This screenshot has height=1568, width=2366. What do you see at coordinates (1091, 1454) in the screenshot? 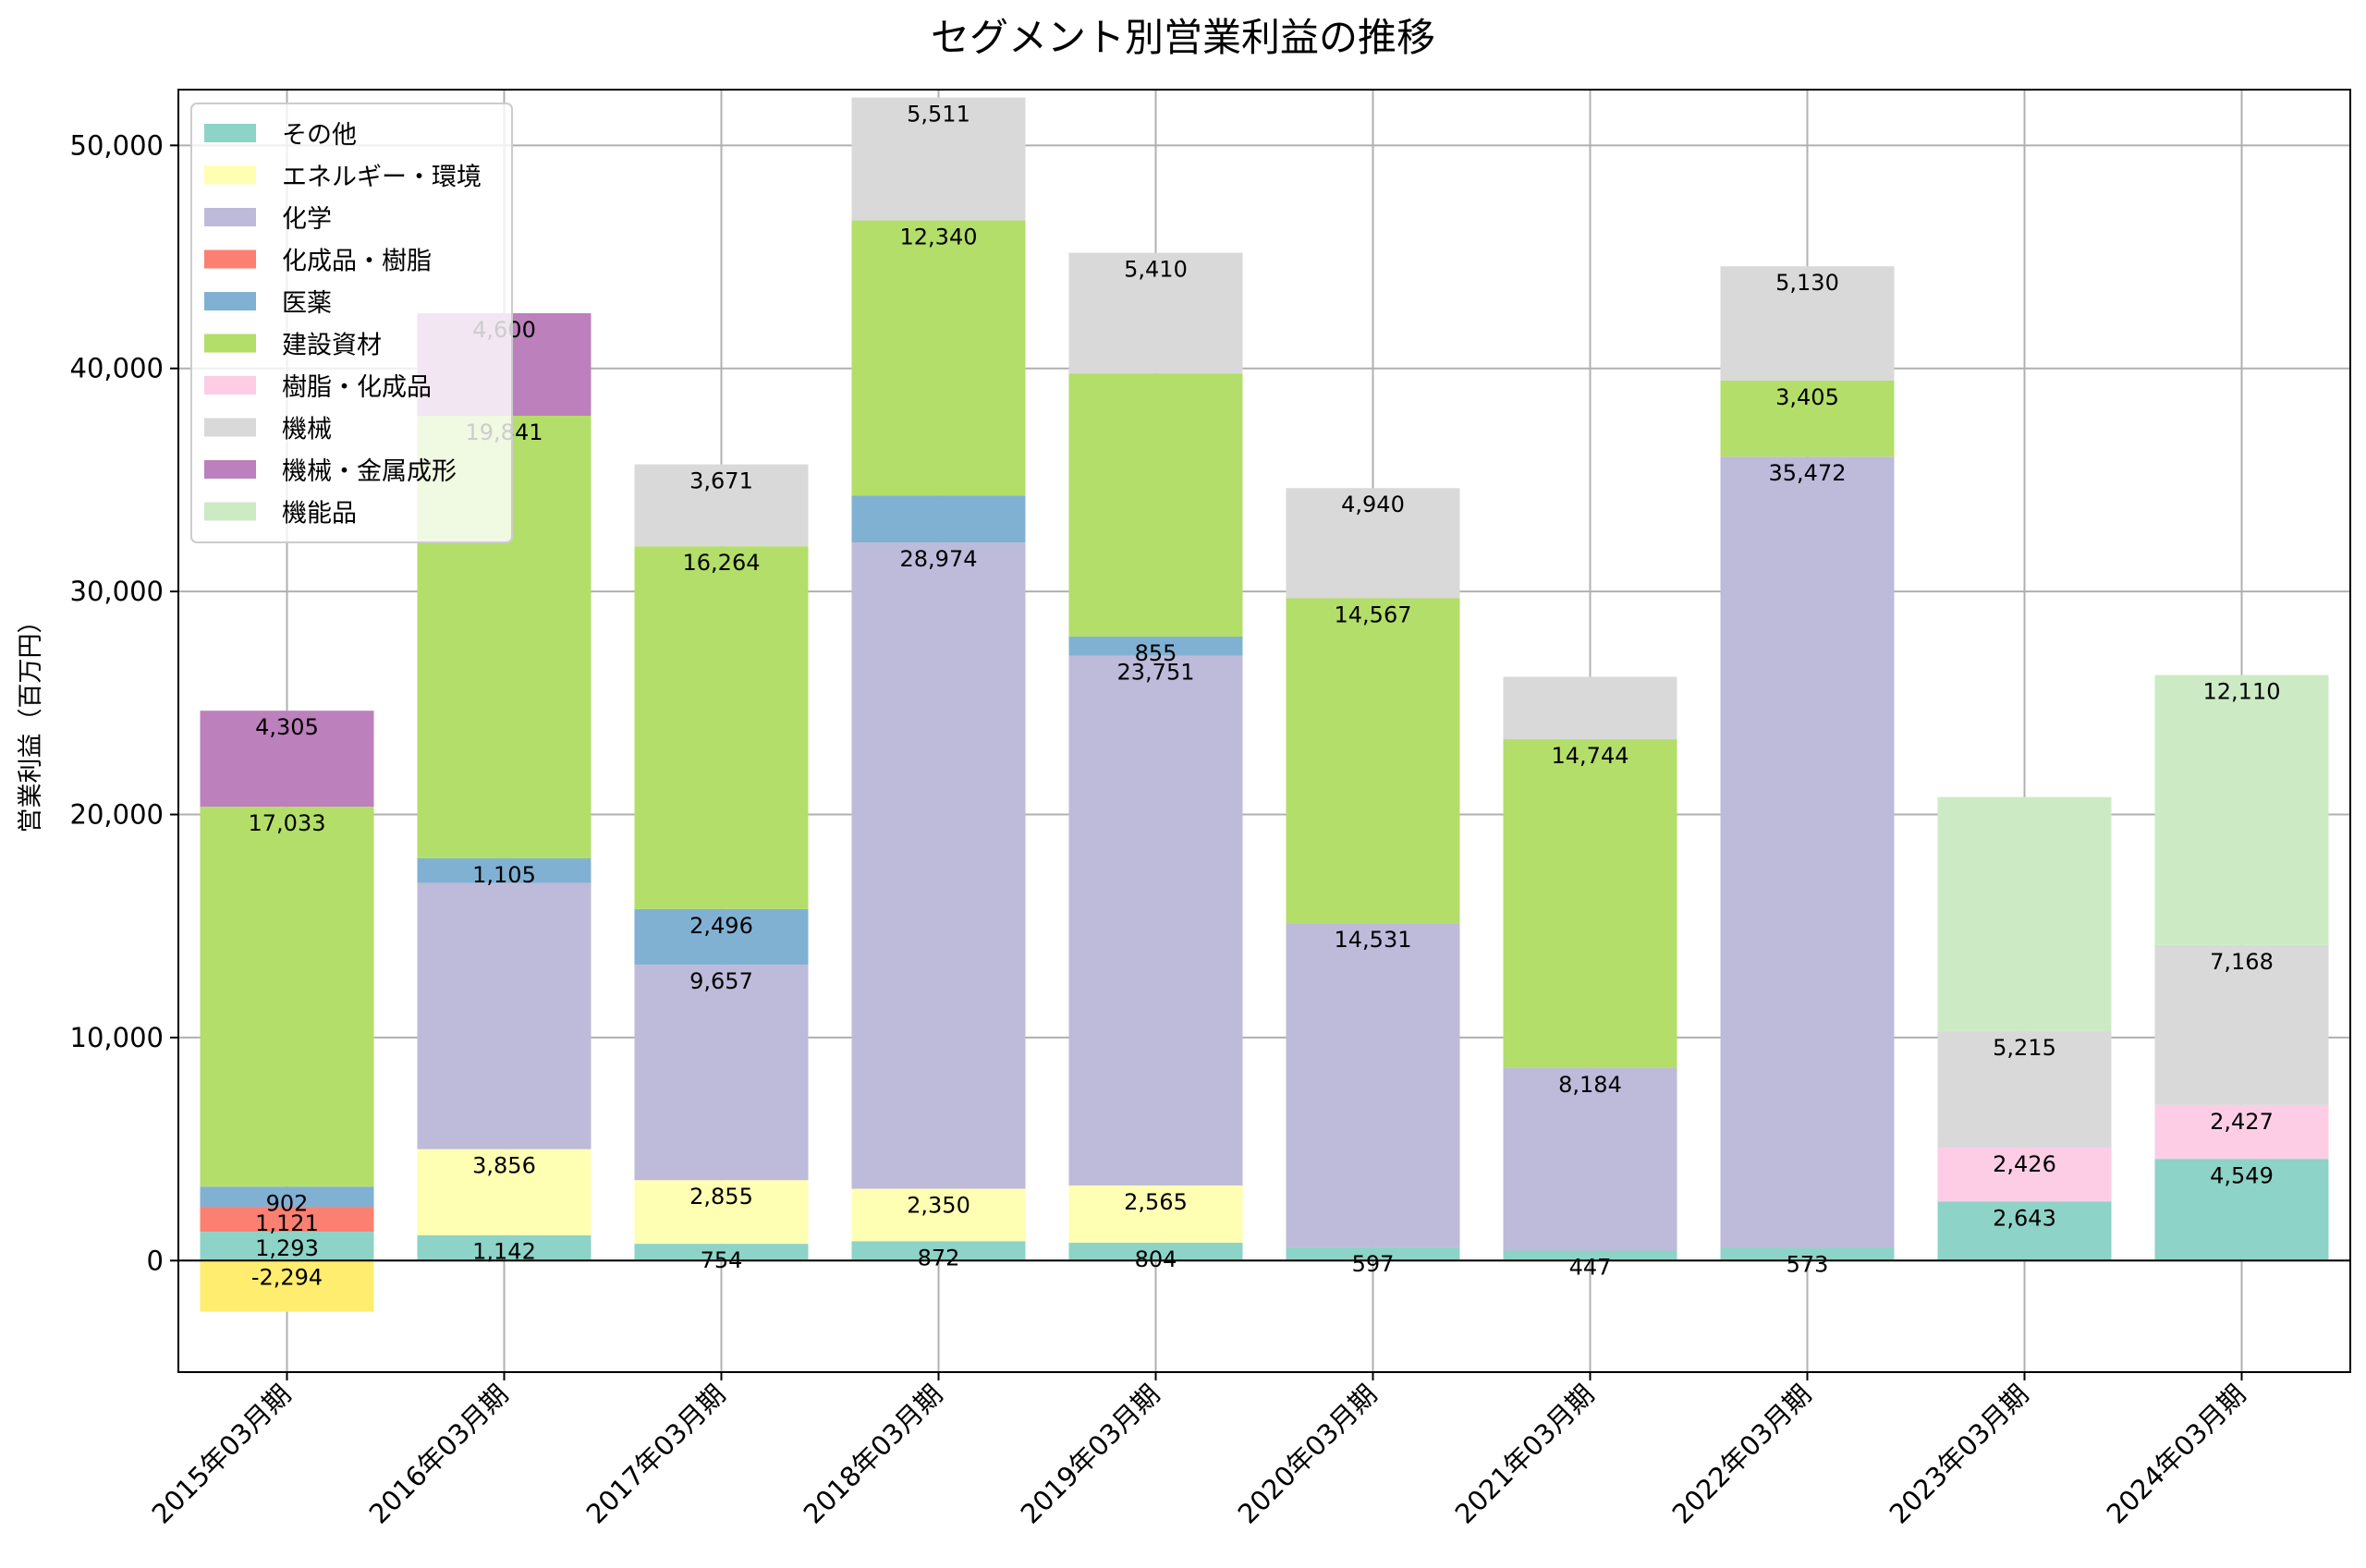
I see `x-tick-label: 2019年03月期` at bounding box center [1091, 1454].